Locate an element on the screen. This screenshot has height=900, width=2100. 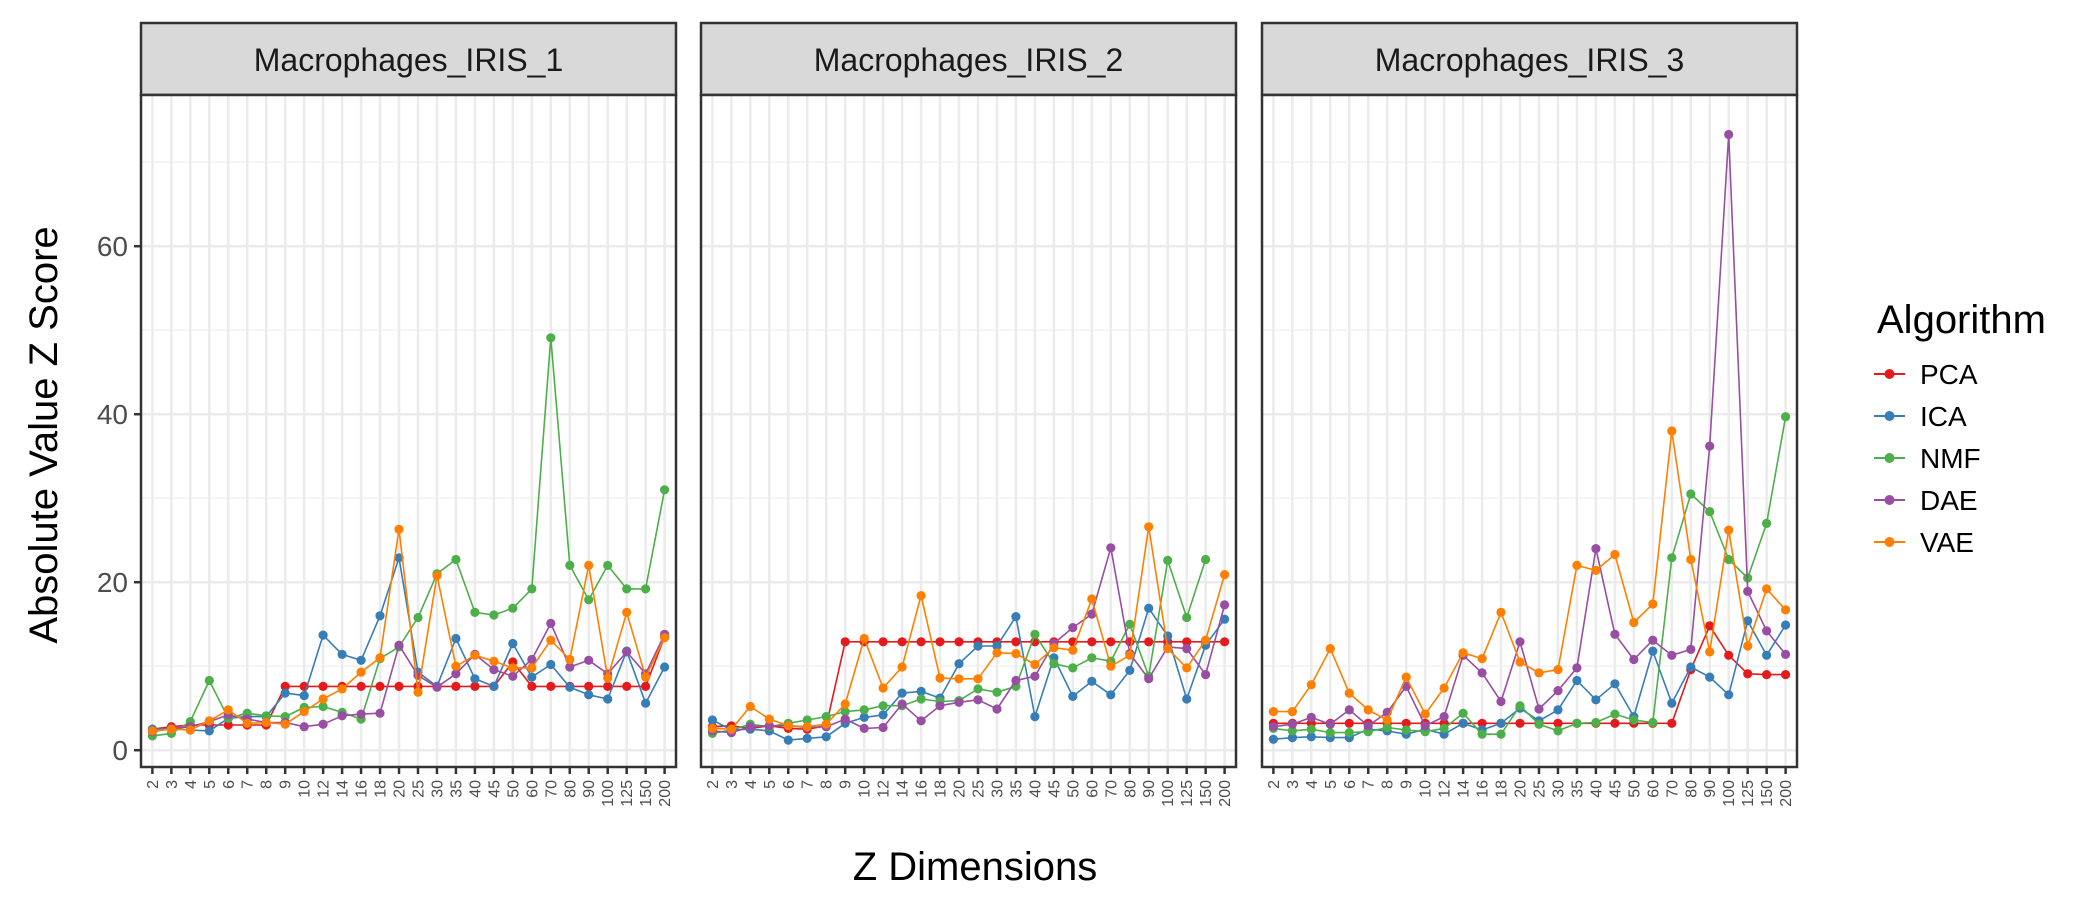
y-tick-label: 20 is located at coordinates (112, 582).